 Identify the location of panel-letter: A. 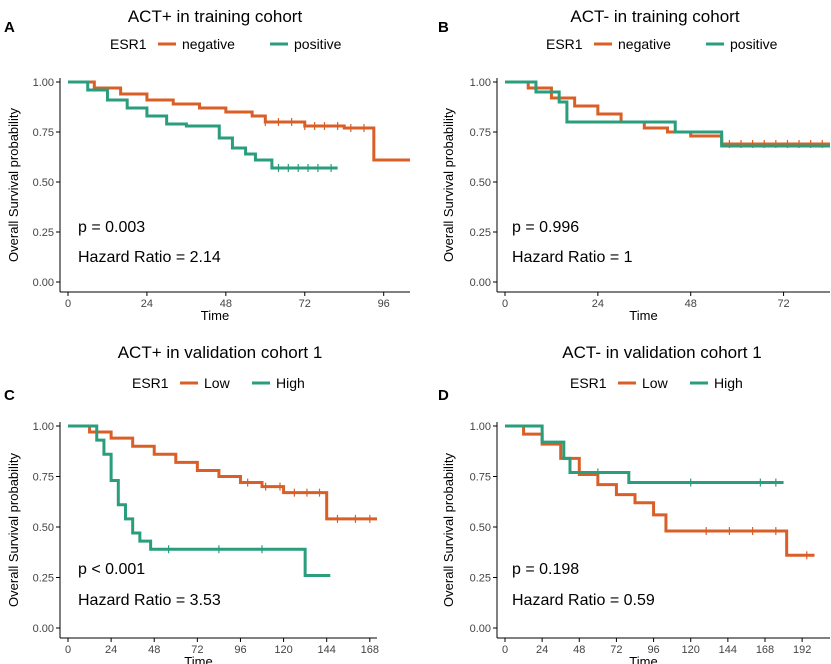
(9, 27).